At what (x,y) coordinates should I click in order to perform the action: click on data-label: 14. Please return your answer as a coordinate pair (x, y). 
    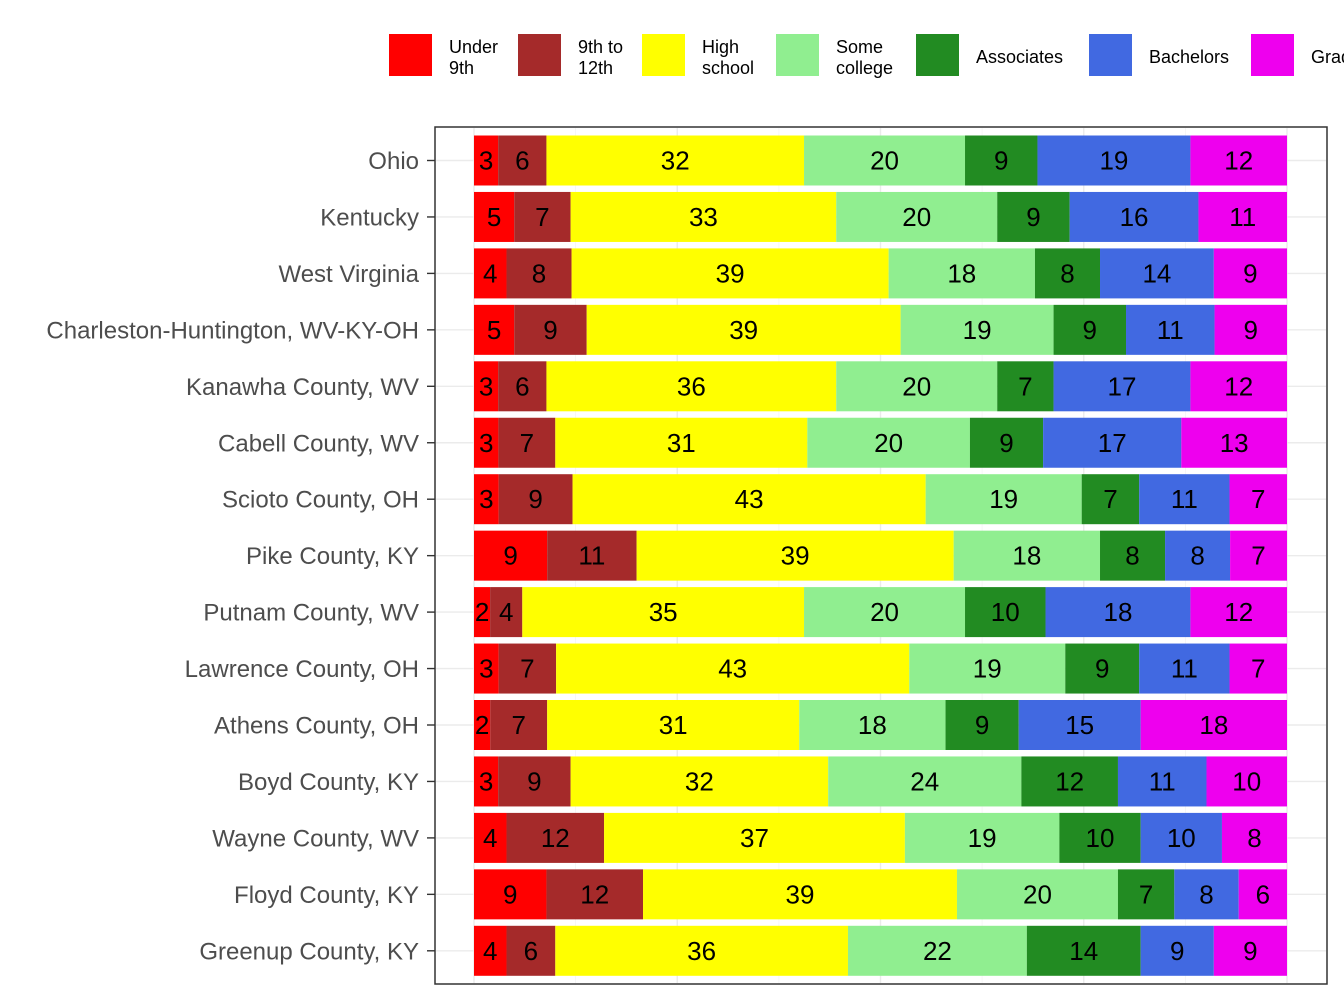
    Looking at the image, I should click on (1156, 273).